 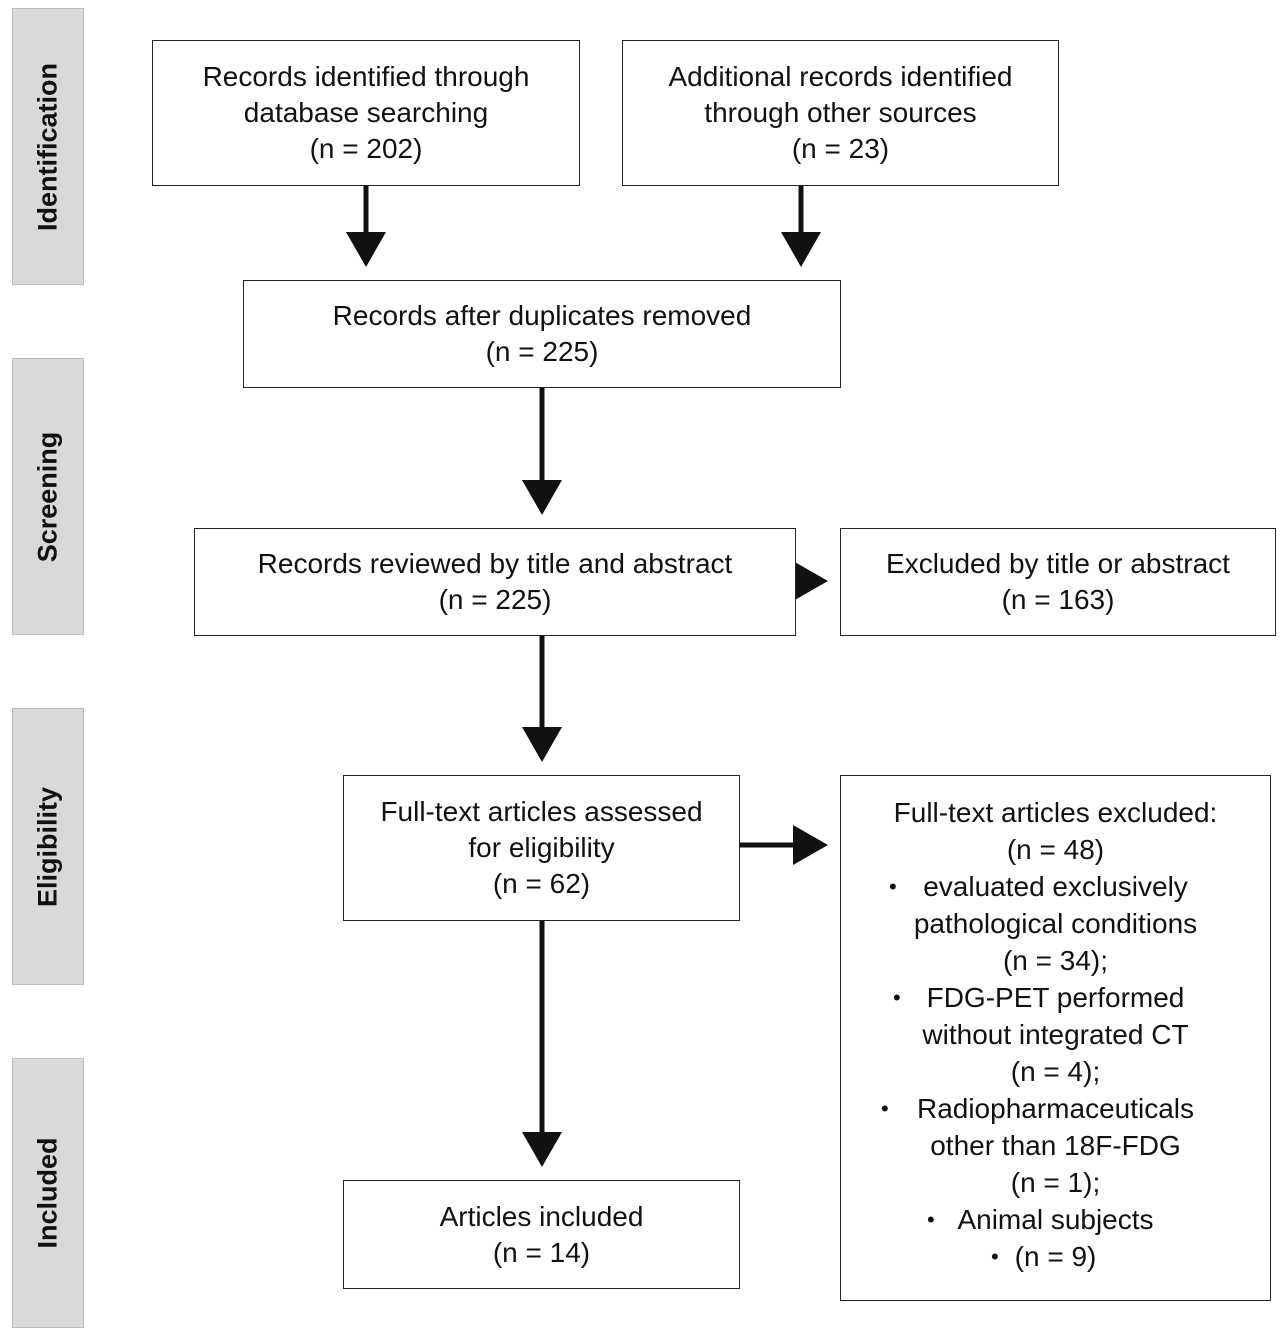 What do you see at coordinates (542, 316) in the screenshot?
I see `duplicates-removed-line1: Records after duplicates removed` at bounding box center [542, 316].